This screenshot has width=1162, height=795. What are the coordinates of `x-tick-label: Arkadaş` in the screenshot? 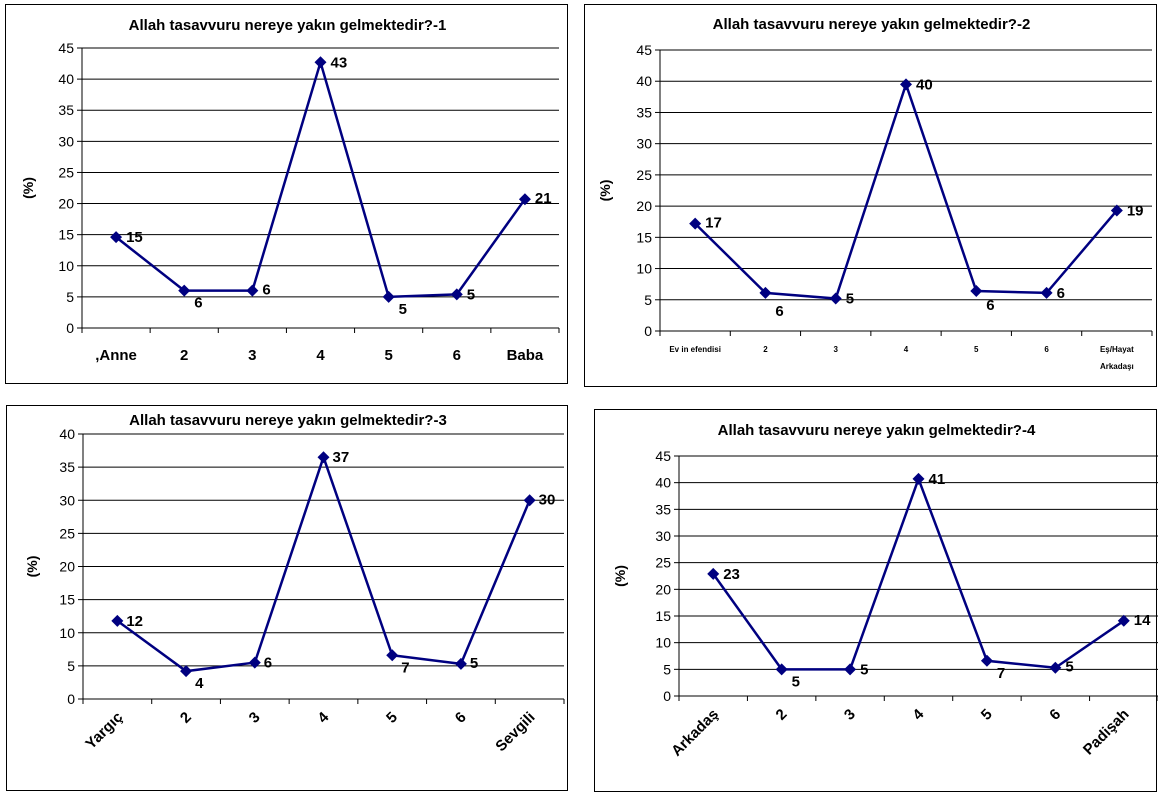 It's located at (695, 733).